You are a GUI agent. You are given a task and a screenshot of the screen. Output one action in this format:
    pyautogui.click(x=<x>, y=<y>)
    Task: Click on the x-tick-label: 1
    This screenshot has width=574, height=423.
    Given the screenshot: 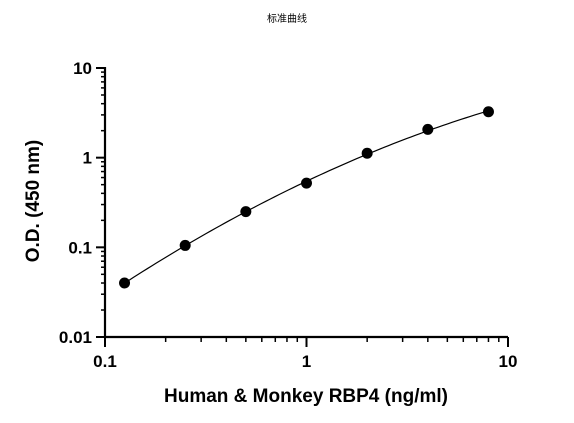 What is the action you would take?
    pyautogui.click(x=306, y=361)
    